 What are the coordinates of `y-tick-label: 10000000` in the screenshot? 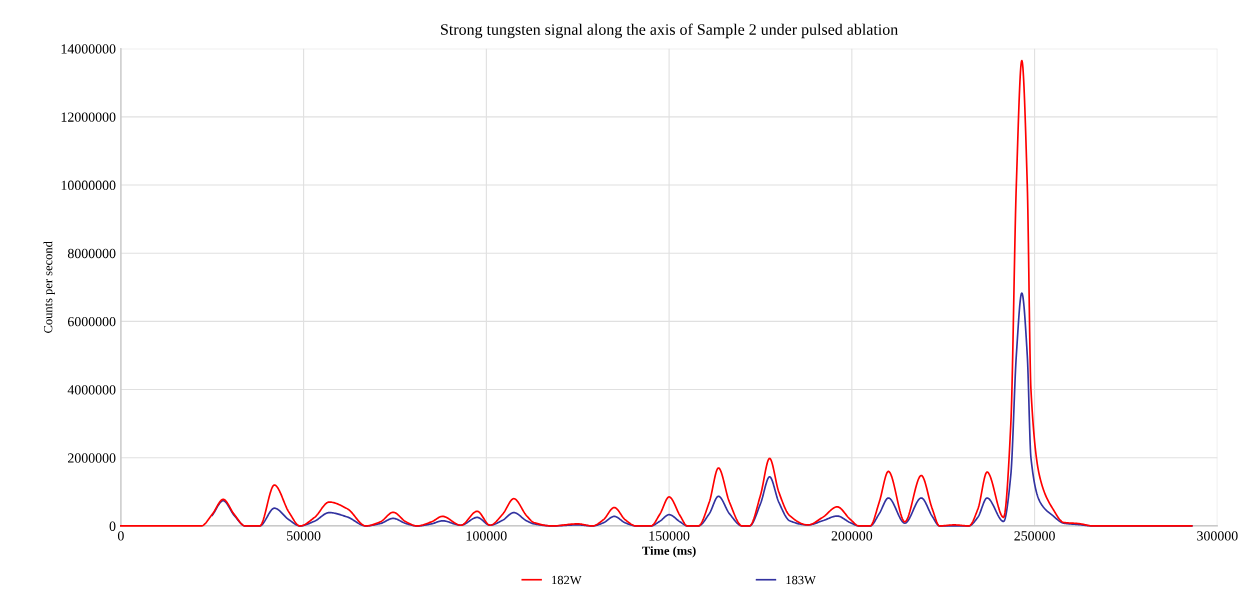 It's located at (88, 185).